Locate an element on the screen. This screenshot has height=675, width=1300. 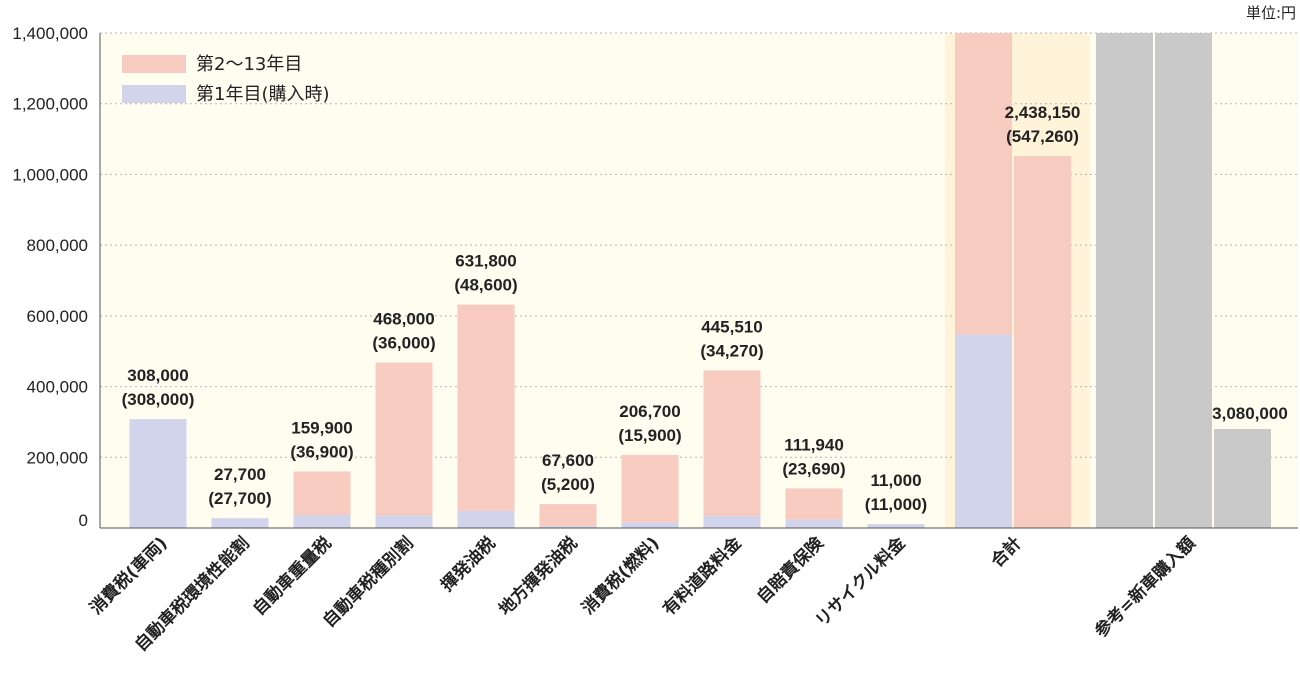
data-label-reference: 3,080,000 is located at coordinates (1250, 413).